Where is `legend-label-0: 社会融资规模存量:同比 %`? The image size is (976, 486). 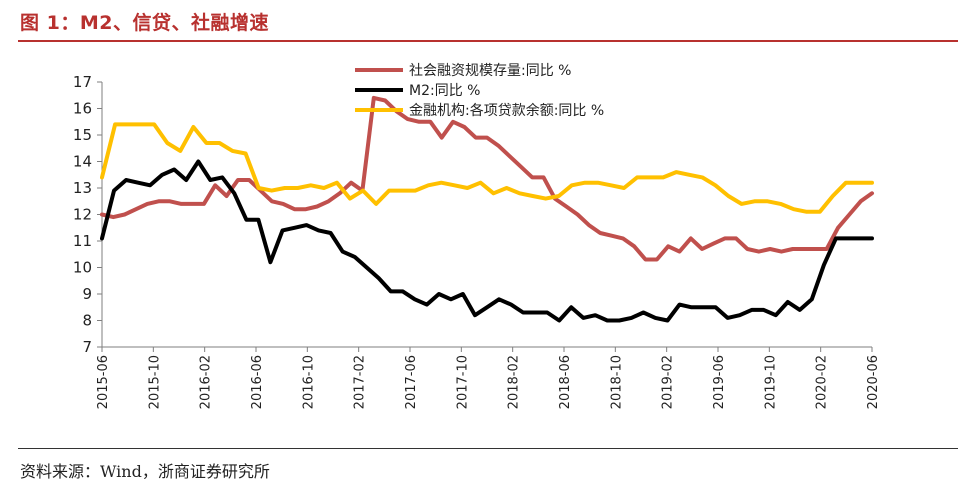 legend-label-0: 社会融资规模存量:同比 % is located at coordinates (490, 71).